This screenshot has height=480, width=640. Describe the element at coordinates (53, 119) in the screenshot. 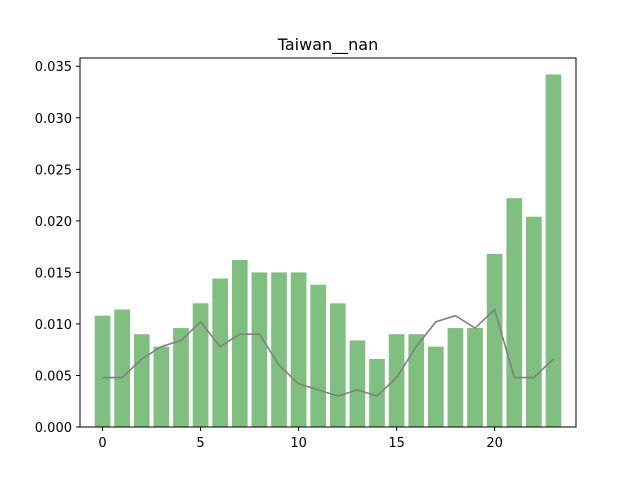

I see `y-tick-label-6: 0.030` at that location.